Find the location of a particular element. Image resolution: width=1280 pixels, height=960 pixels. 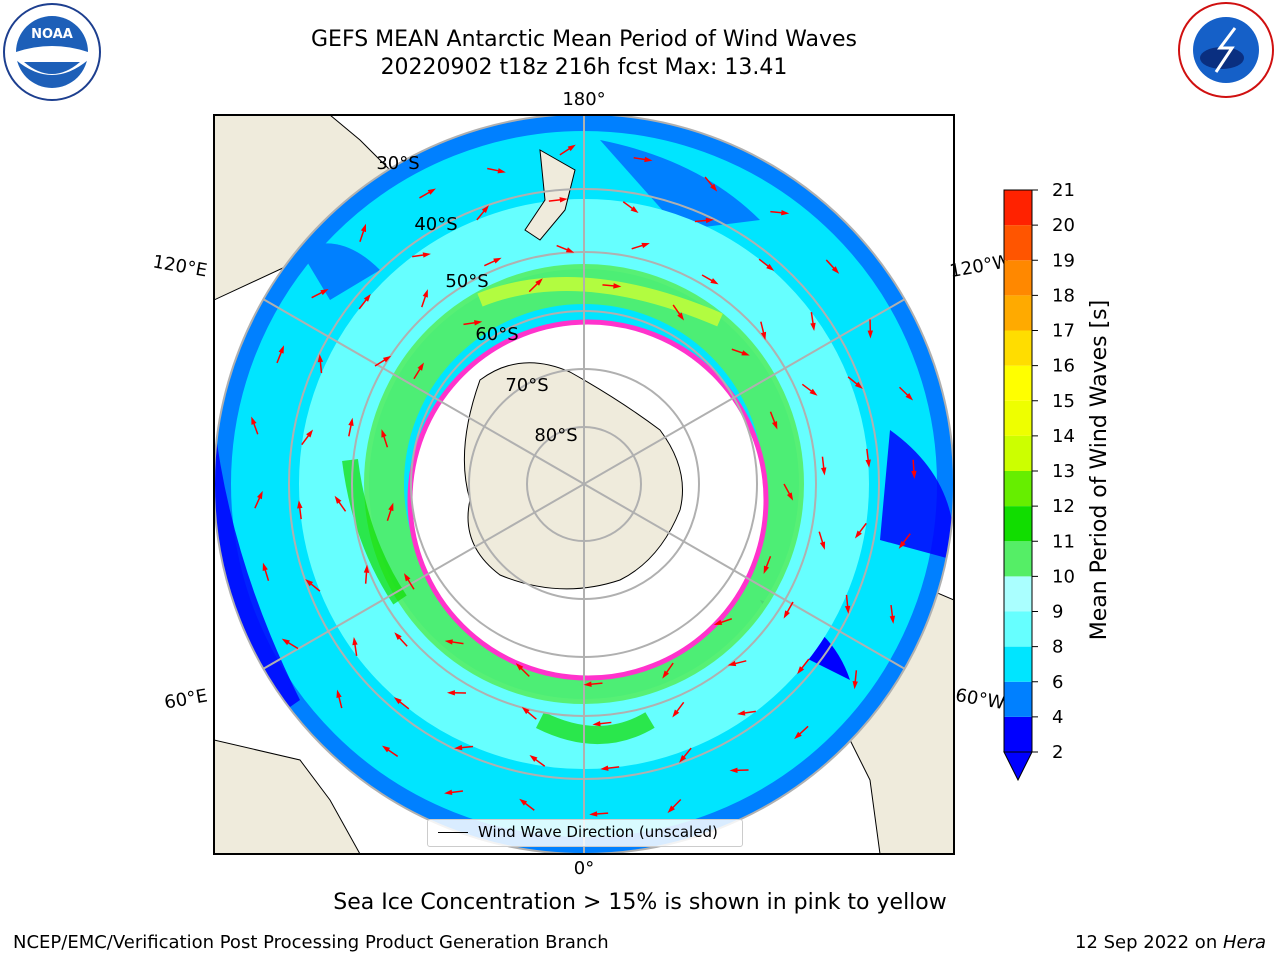

lat-label-70s: 70°S is located at coordinates (526, 385).